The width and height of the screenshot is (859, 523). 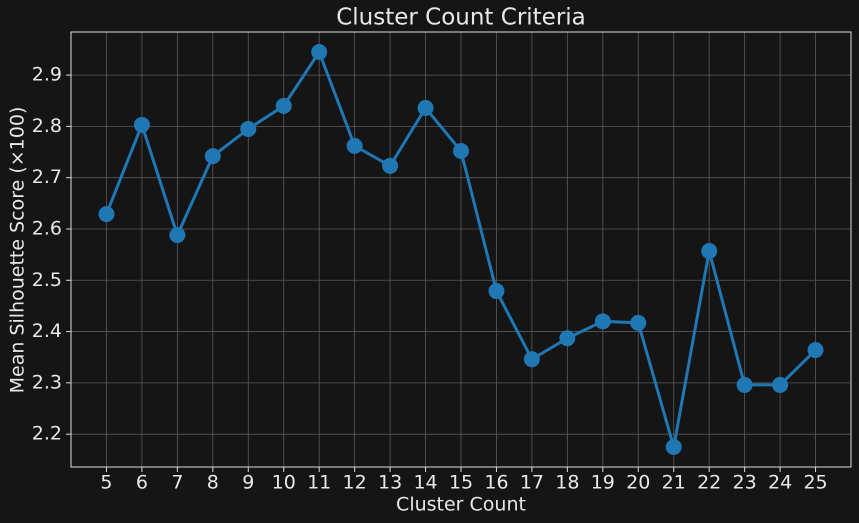 I want to click on y-tick-label: 2.7, so click(x=47, y=177).